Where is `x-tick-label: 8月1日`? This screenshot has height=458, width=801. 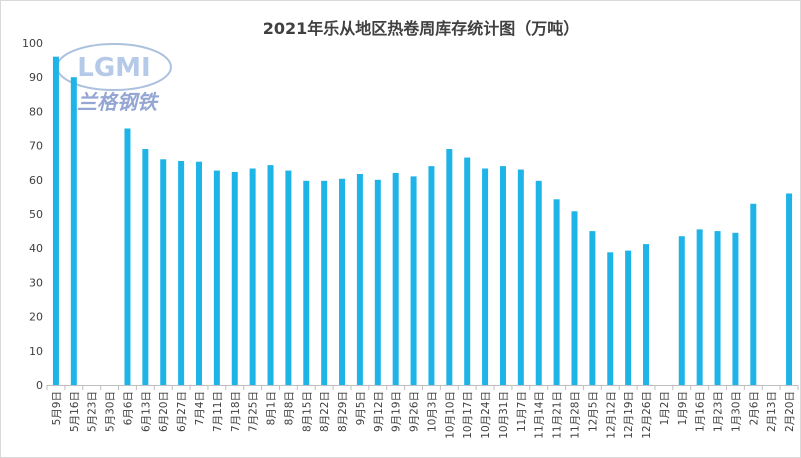
x-tick-label: 8月1日 is located at coordinates (272, 408).